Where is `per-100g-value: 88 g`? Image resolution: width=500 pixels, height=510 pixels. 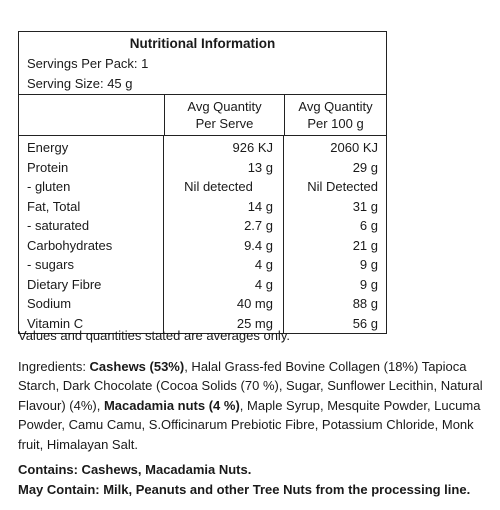 per-100g-value: 88 g is located at coordinates (365, 303).